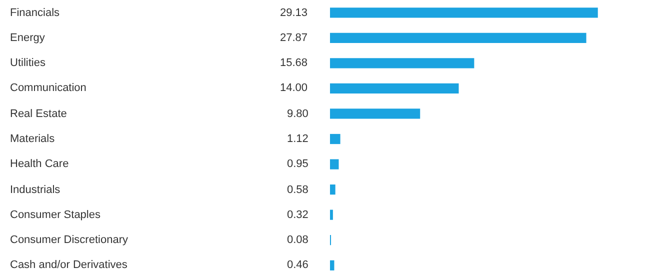 This screenshot has height=278, width=650. What do you see at coordinates (297, 164) in the screenshot?
I see `data-label: 0.95` at bounding box center [297, 164].